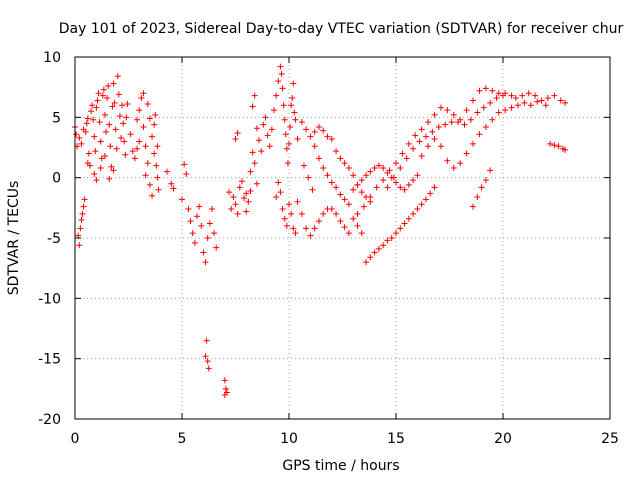 The height and width of the screenshot is (480, 640). I want to click on y-tick-labels: -20 -15 -10 -5 0 5 10, so click(49, 239).